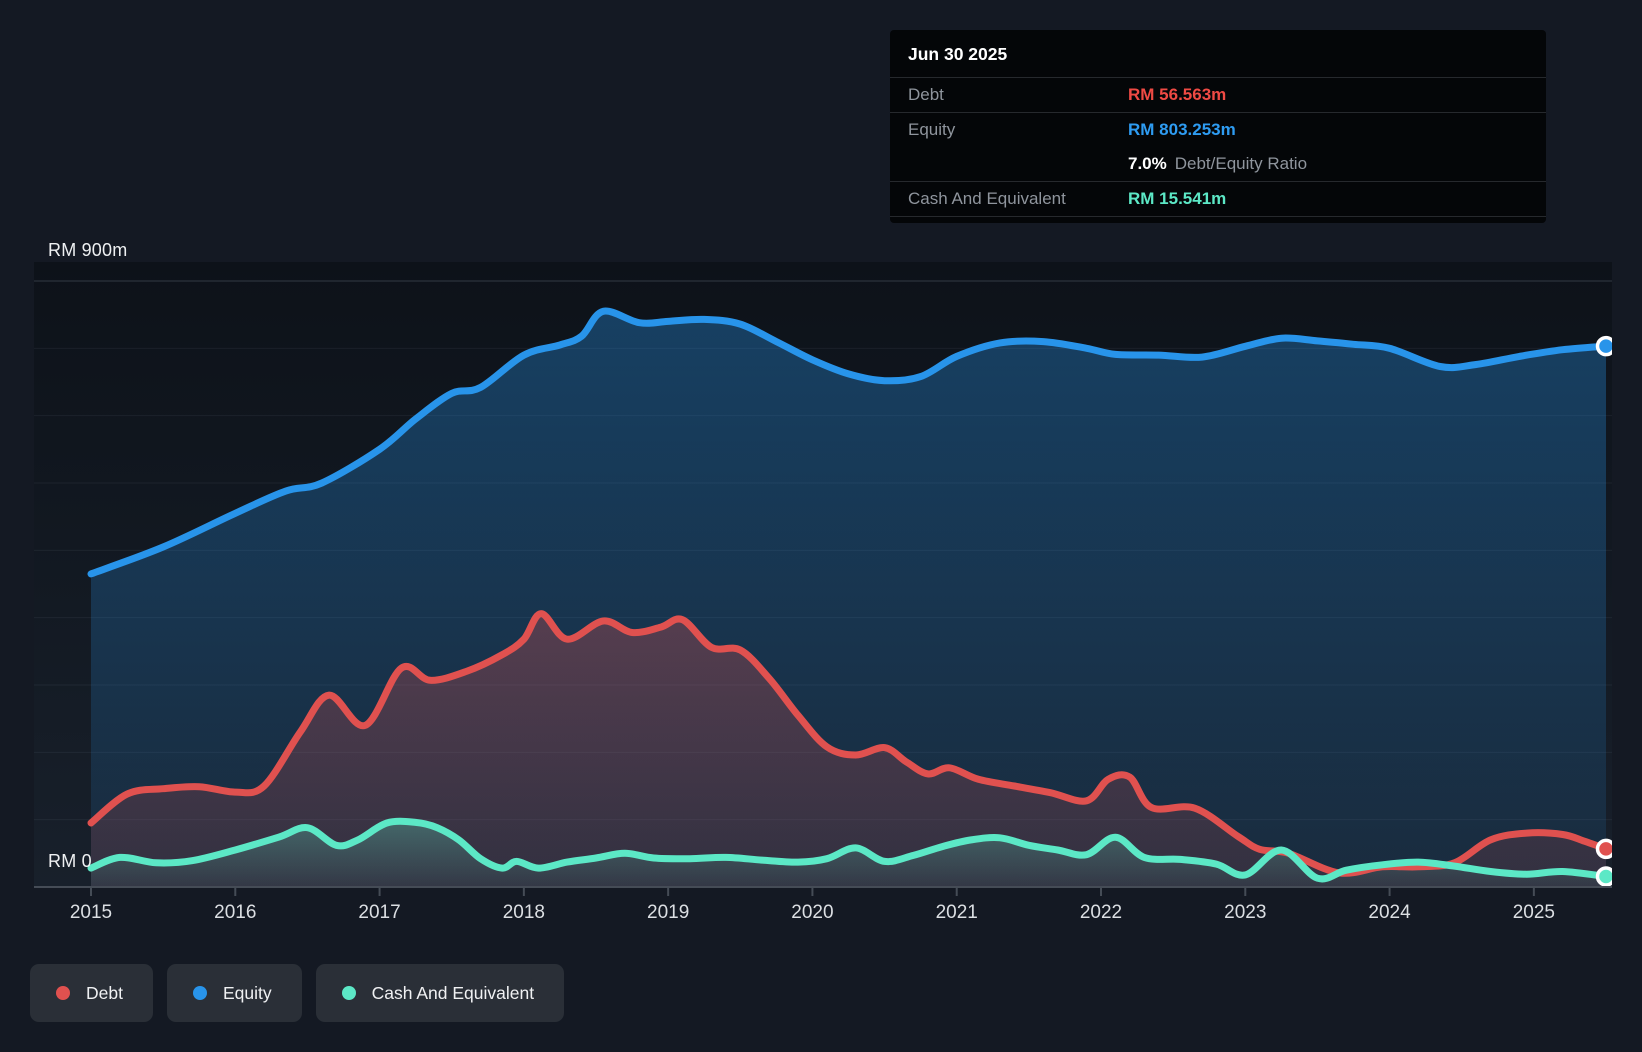  Describe the element at coordinates (348, 993) in the screenshot. I see `cash-dot-icon` at that location.